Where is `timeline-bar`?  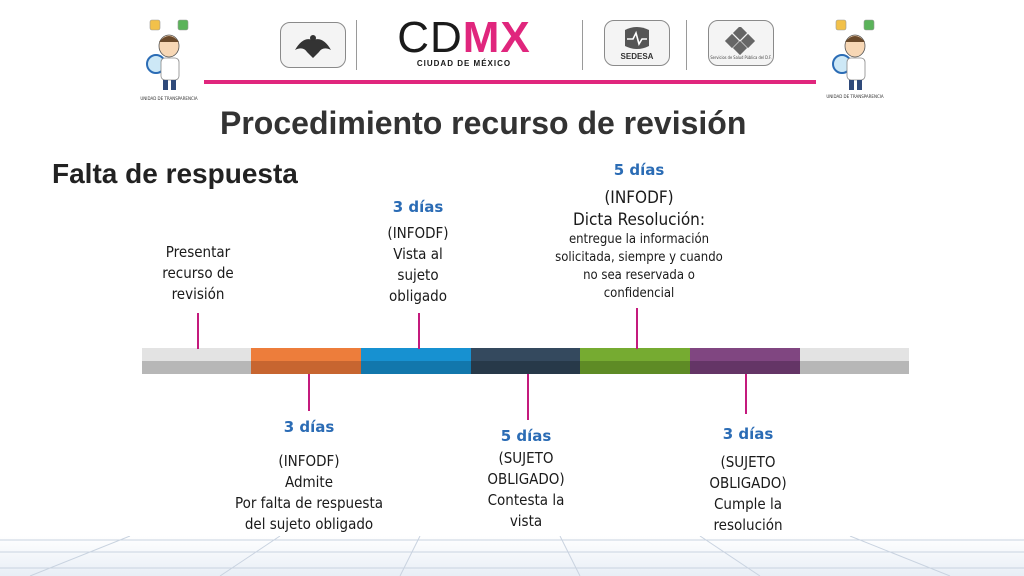 timeline-bar is located at coordinates (525, 361).